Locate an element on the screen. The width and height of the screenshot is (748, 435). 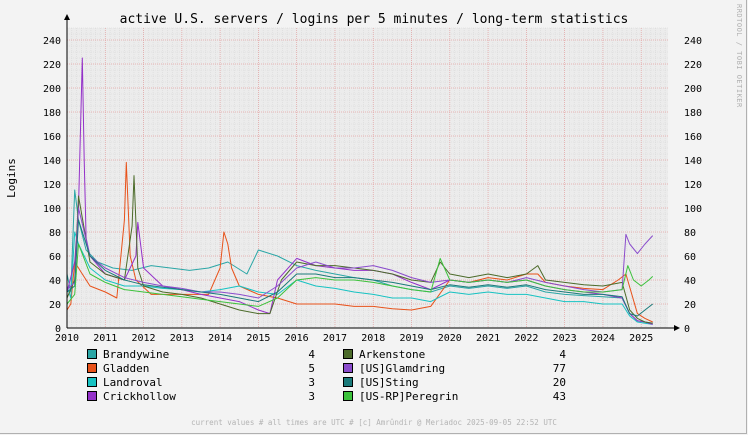
y-tick-label-right: 200 is located at coordinates (693, 89).